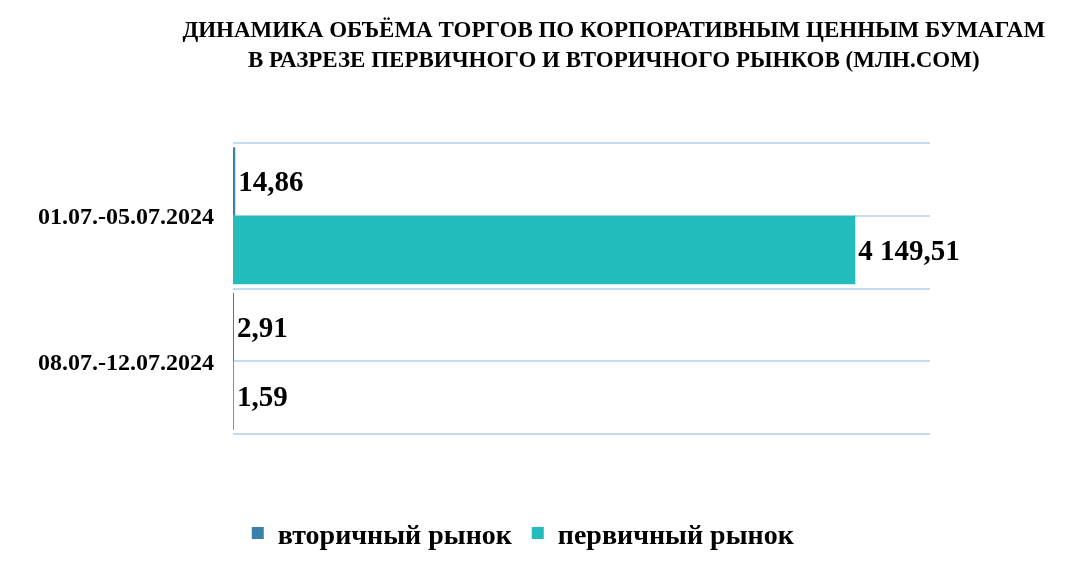 The width and height of the screenshot is (1073, 571). Describe the element at coordinates (614, 45) in the screenshot. I see `chart-title: ДИНАМИКА ОБЪЁМА ТОРГОВ ПО КОРПОРАТИВНЫМ ЦЕННЫМ БУМАГАМ В РАЗРЕЗЕ ПЕРВИЧНОГО И ВТОРИЧНОГО РЫНКОВ (МЛН.СОМ)` at that location.